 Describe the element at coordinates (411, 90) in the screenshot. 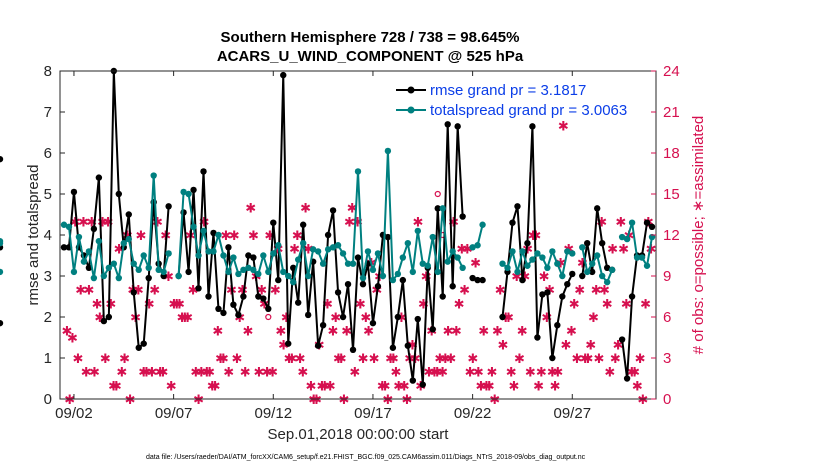

I see `legend-rmse-marker` at that location.